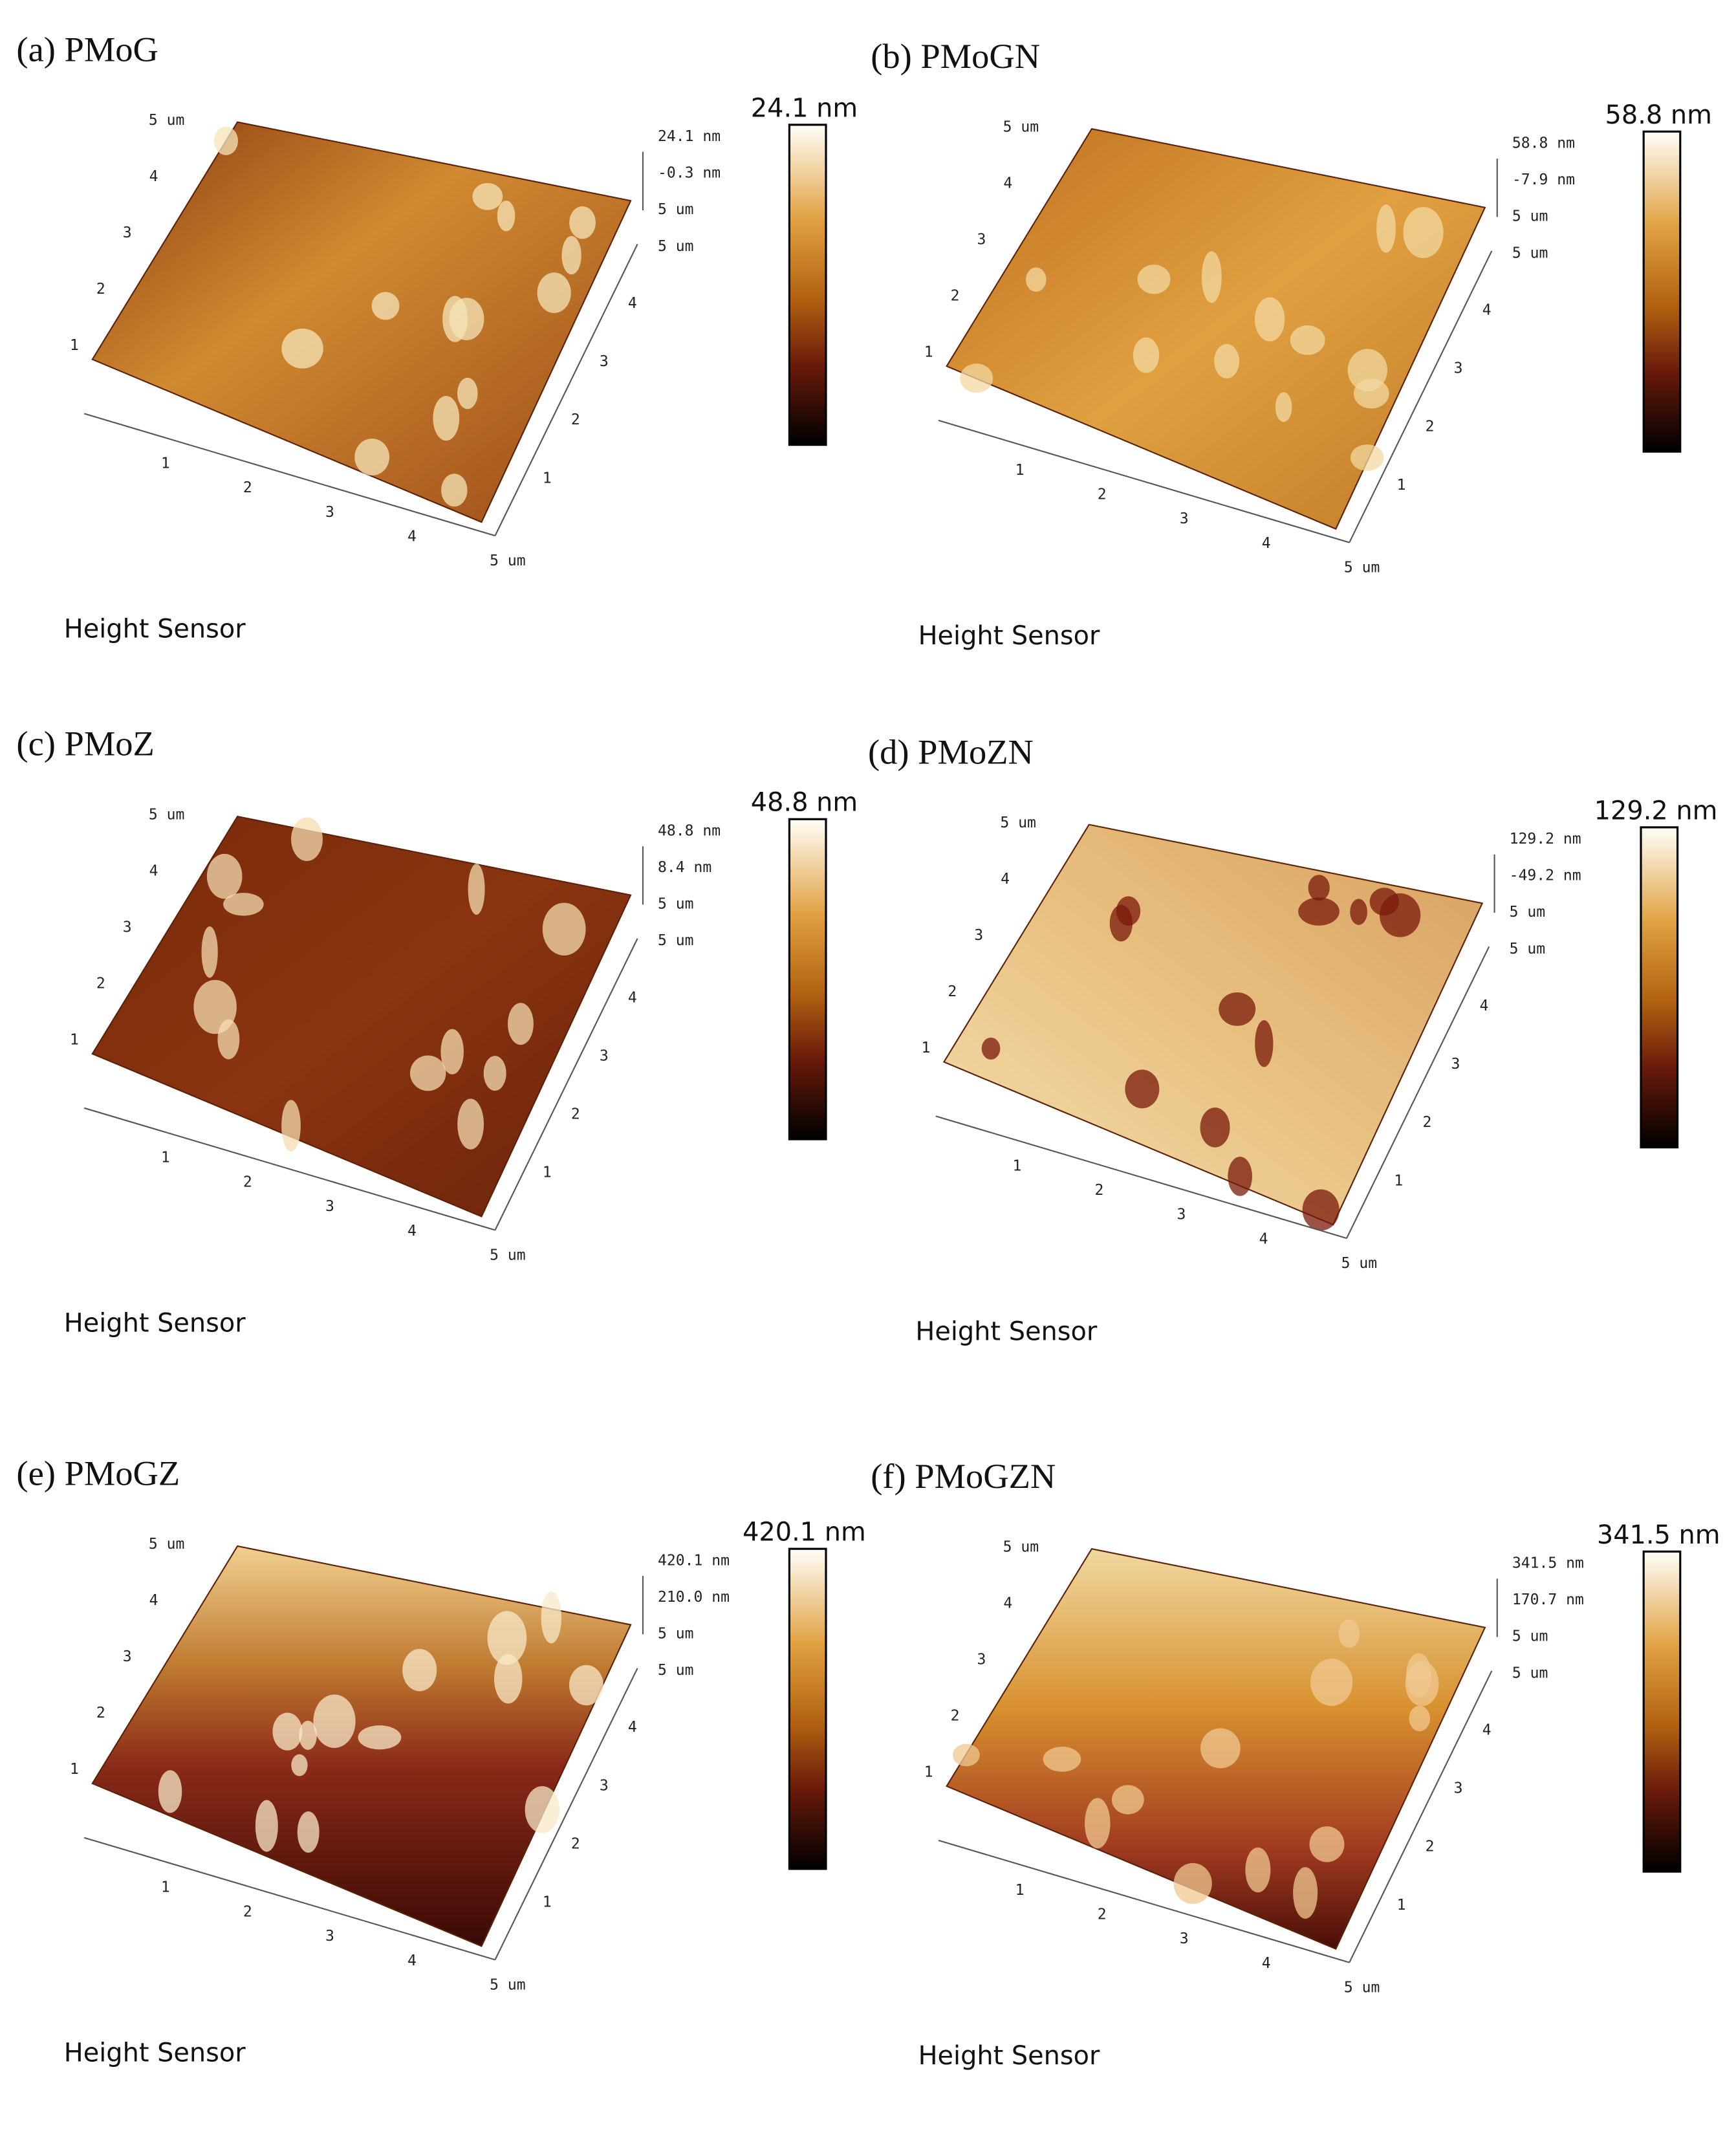 Image resolution: width=1736 pixels, height=2151 pixels. What do you see at coordinates (951, 751) in the screenshot?
I see `panel-label: (d) PMoZN` at bounding box center [951, 751].